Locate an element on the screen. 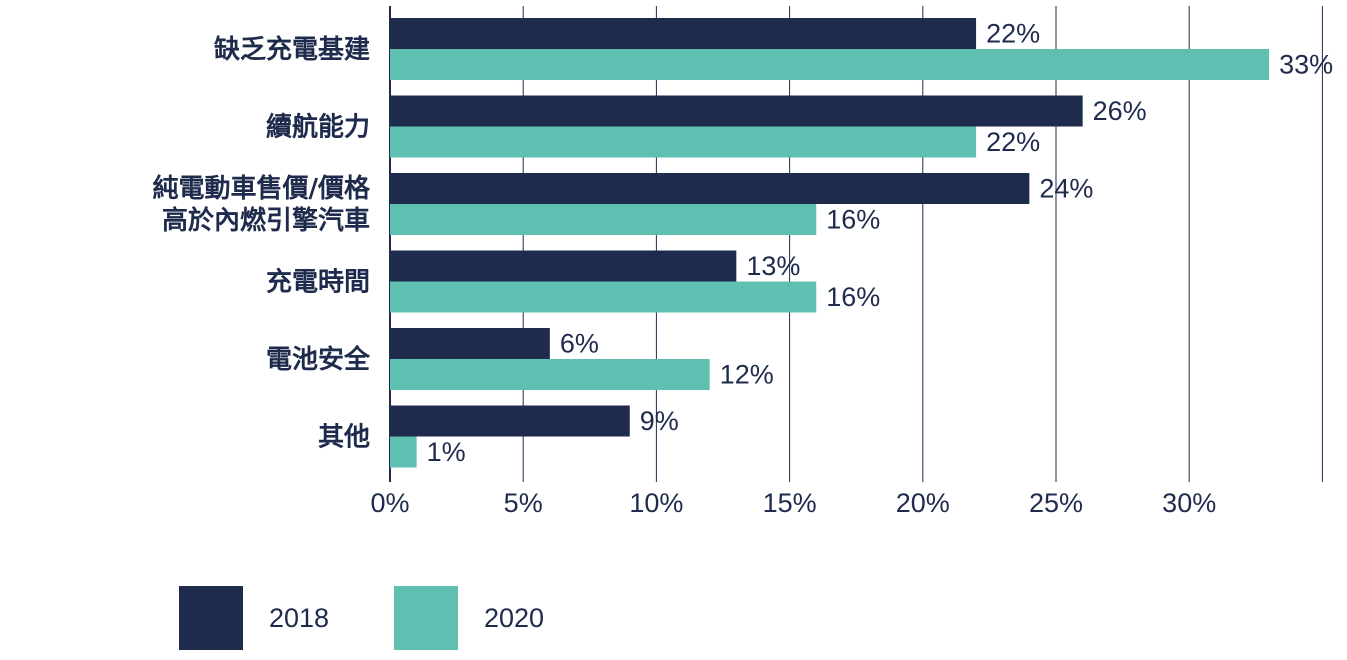 This screenshot has width=1347, height=660. x-tick-labels: 0% 5% 10% 15% 20% 25% 30% is located at coordinates (793, 503).